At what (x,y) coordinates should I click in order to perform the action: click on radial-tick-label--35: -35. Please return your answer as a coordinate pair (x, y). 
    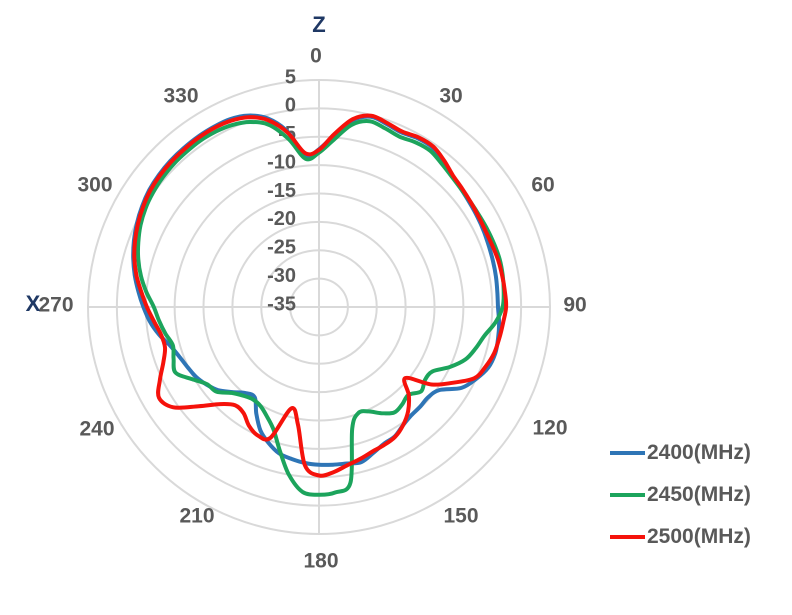
    Looking at the image, I should click on (281, 304).